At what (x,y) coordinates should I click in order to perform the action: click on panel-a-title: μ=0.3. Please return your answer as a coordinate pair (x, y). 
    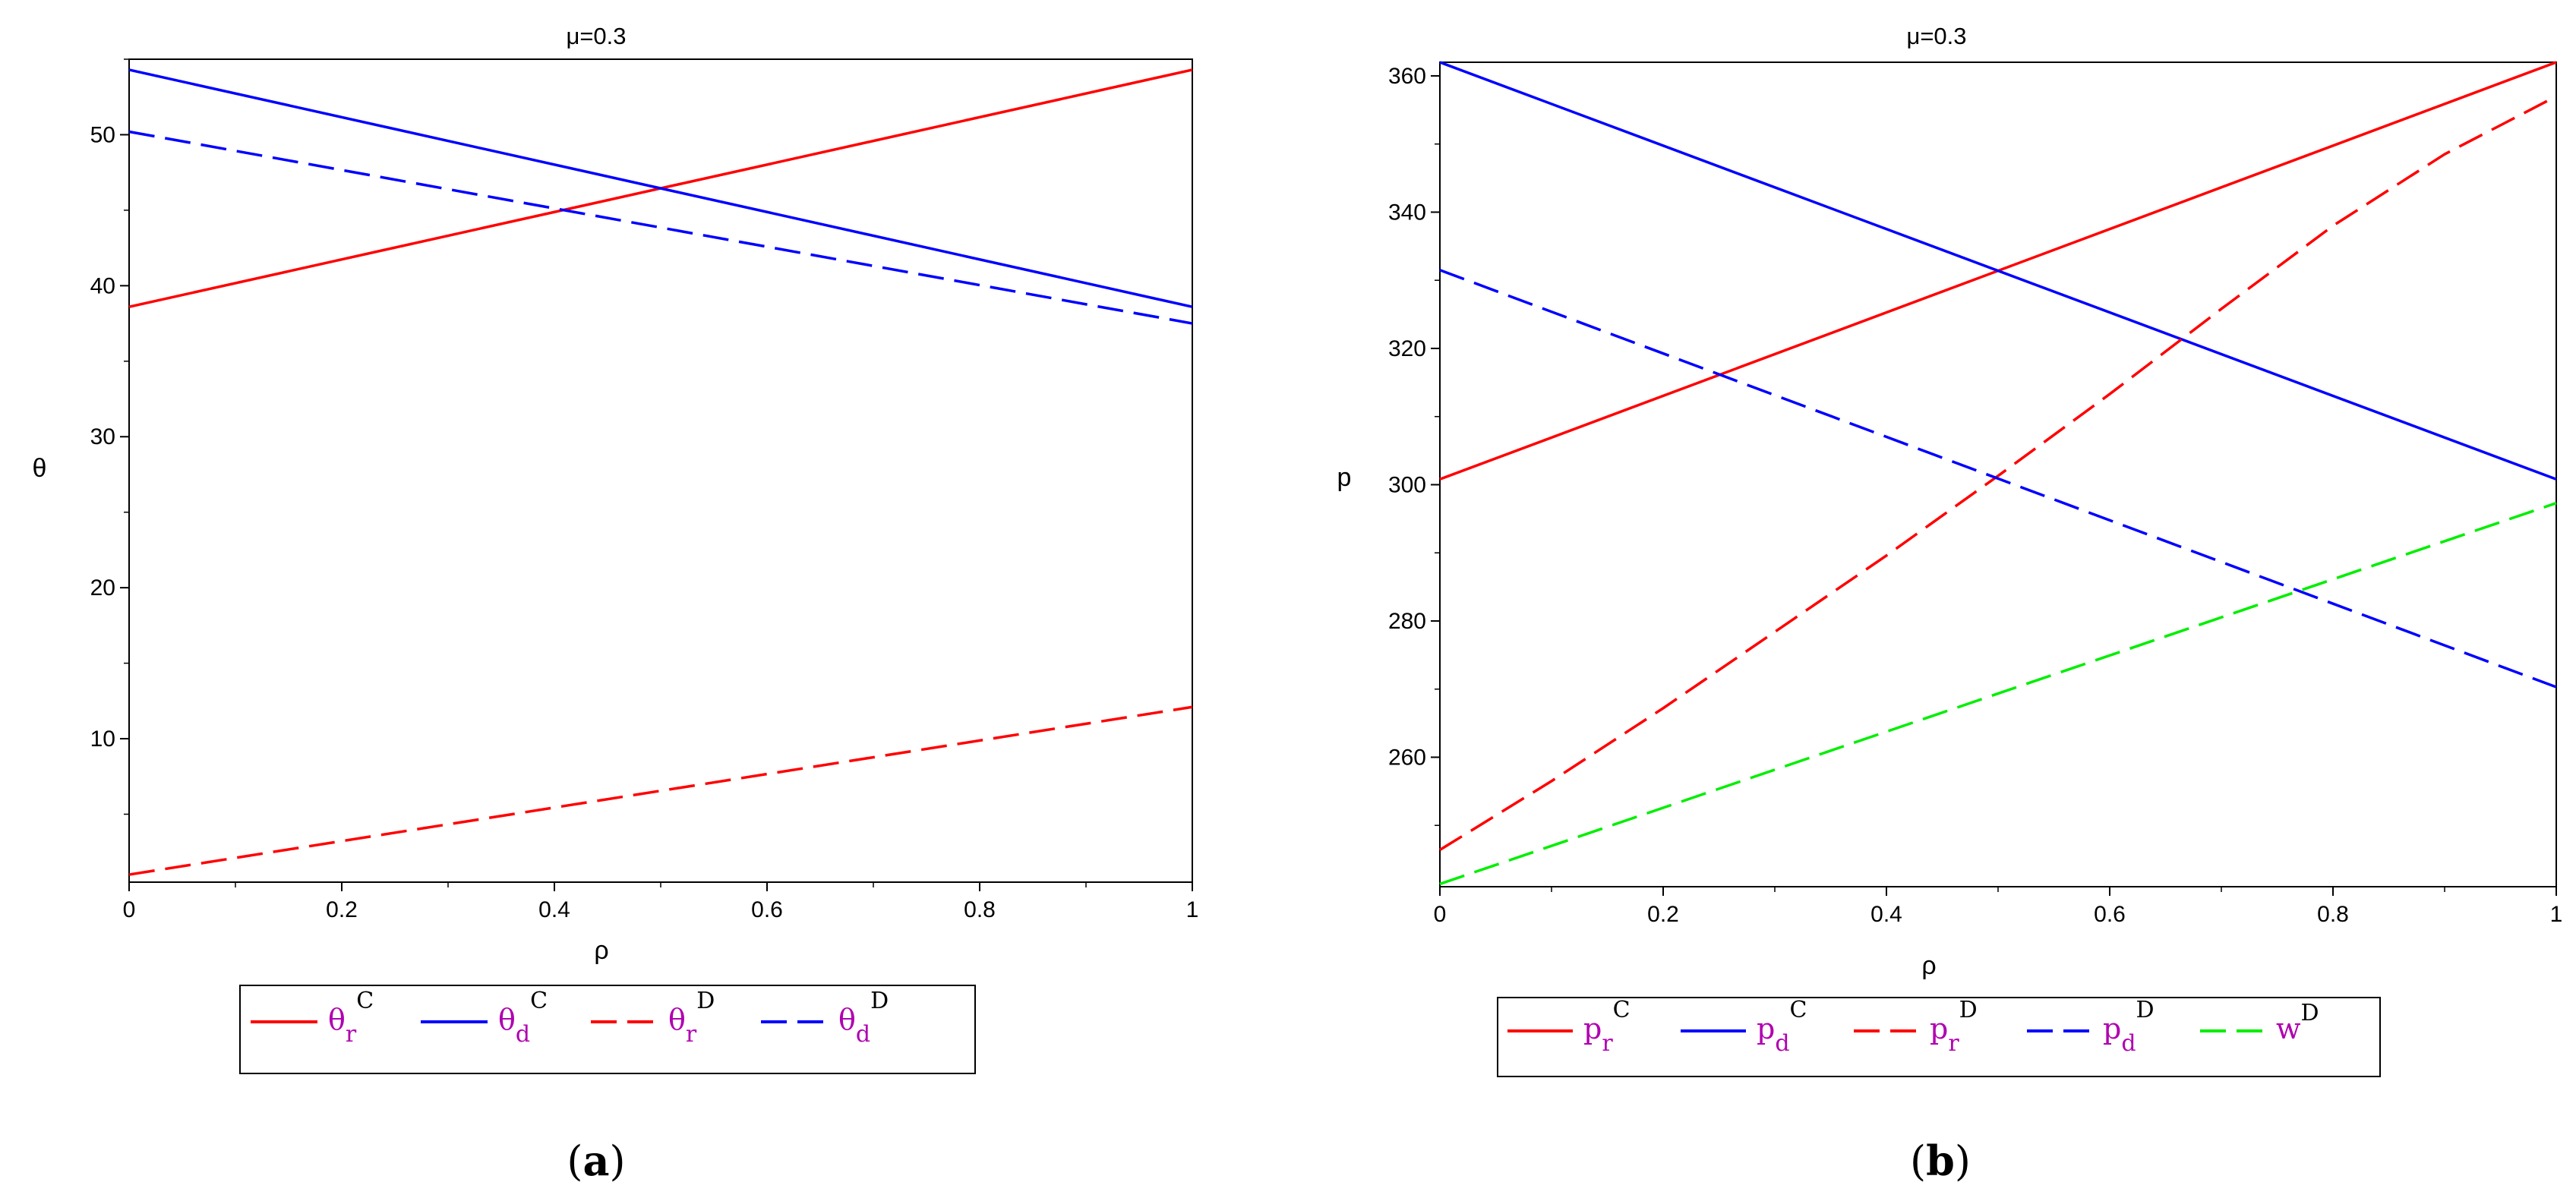
    Looking at the image, I should click on (596, 36).